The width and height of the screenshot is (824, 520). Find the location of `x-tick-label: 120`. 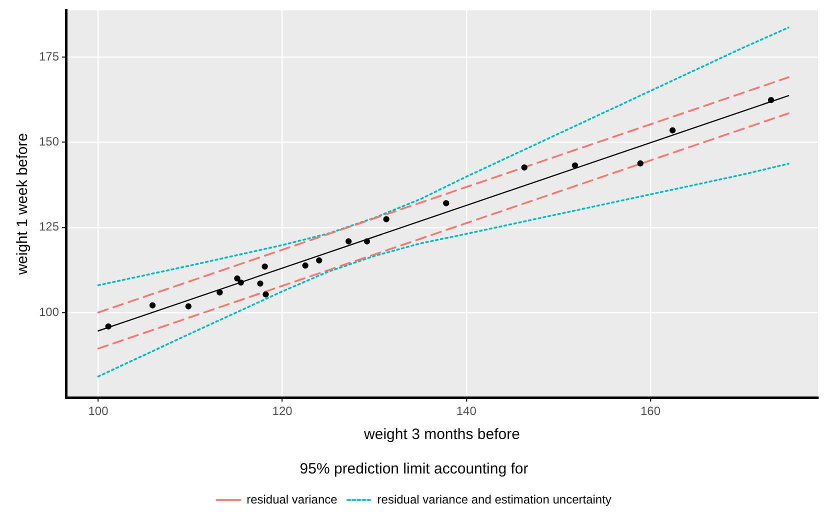

x-tick-label: 120 is located at coordinates (282, 411).